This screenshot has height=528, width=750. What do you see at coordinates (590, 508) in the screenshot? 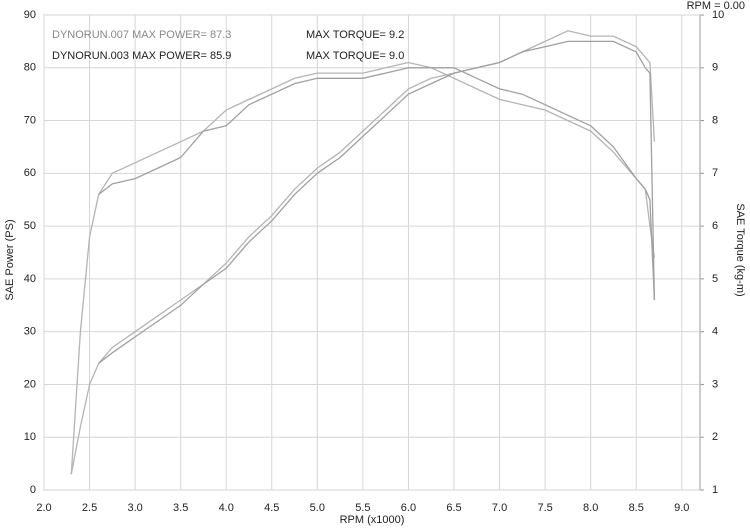
I see `x-tick-label: 8.0` at bounding box center [590, 508].